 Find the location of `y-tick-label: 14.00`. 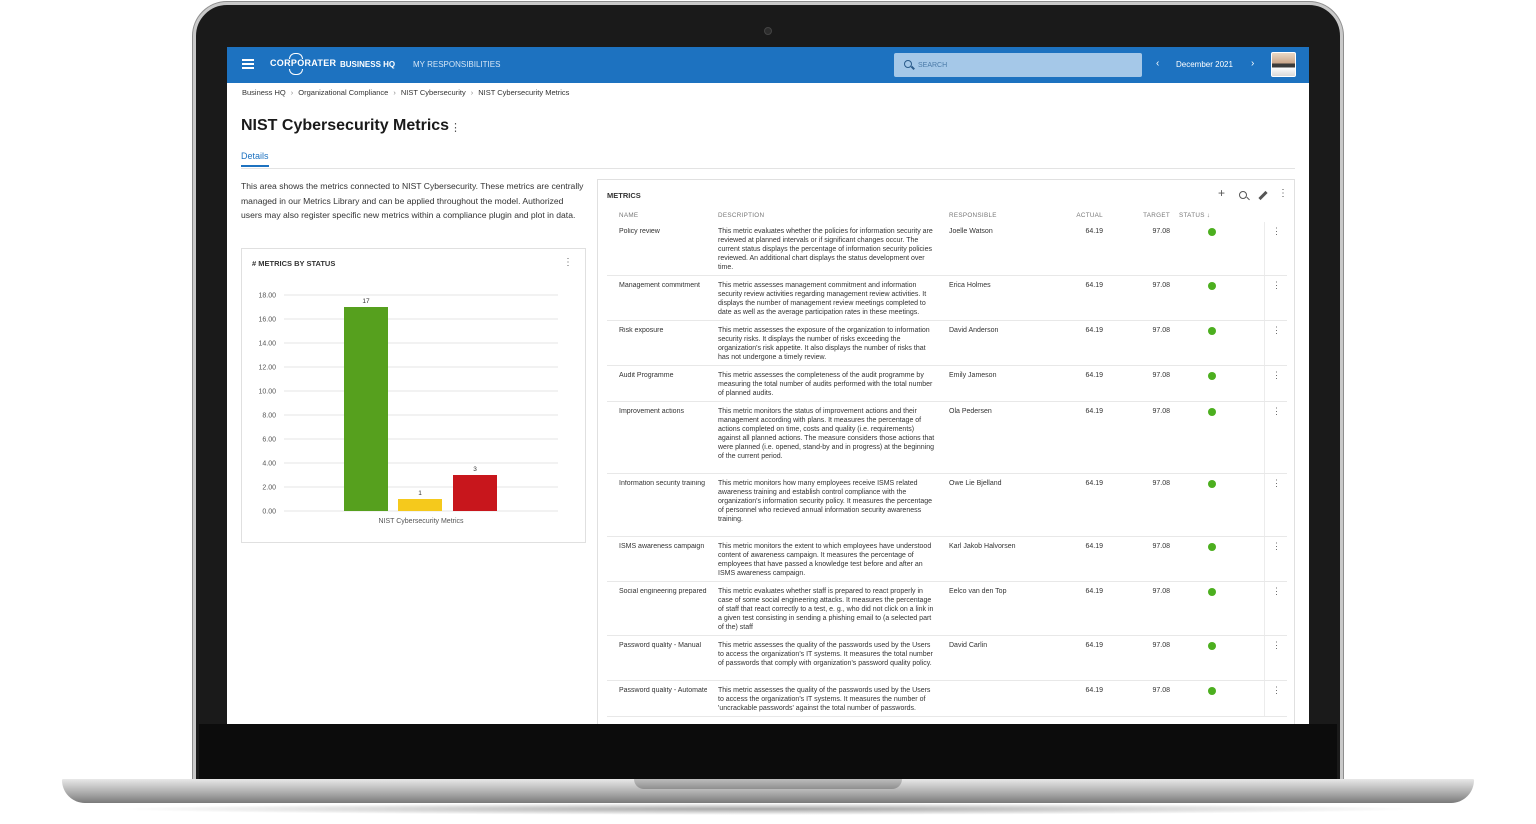

y-tick-label: 14.00 is located at coordinates (267, 344).